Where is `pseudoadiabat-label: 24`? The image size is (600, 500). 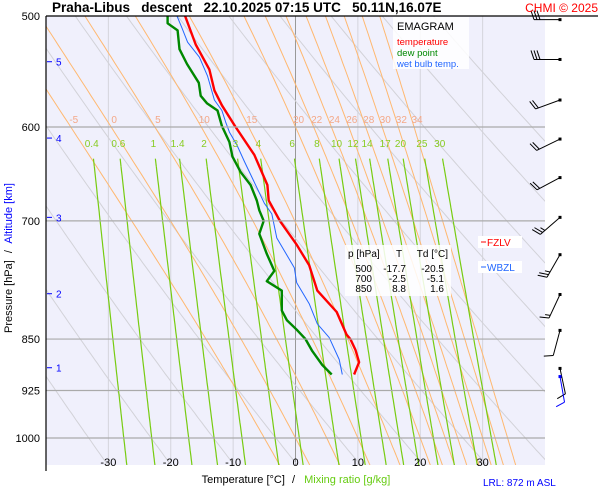 pseudoadiabat-label: 24 is located at coordinates (335, 120).